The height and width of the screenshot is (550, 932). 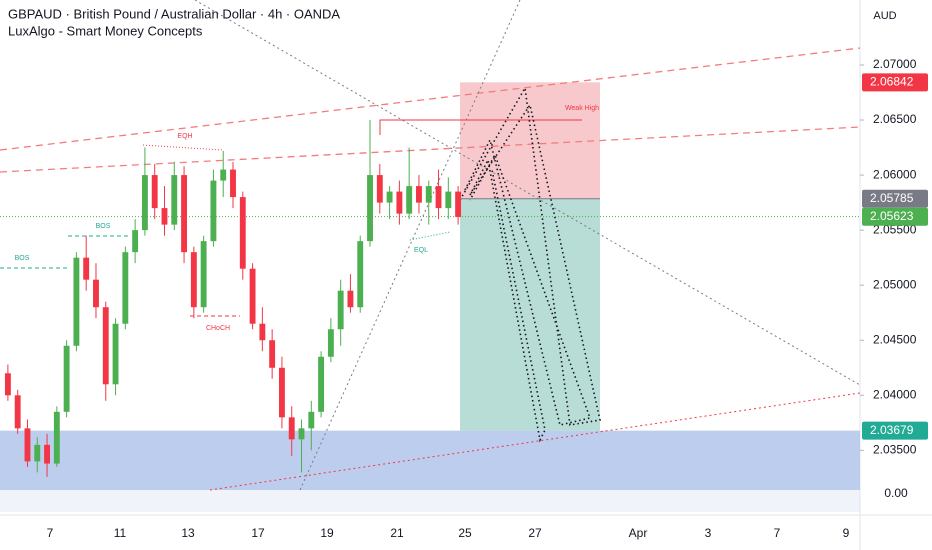 I want to click on y-tick-label: 2.05000, so click(x=895, y=284).